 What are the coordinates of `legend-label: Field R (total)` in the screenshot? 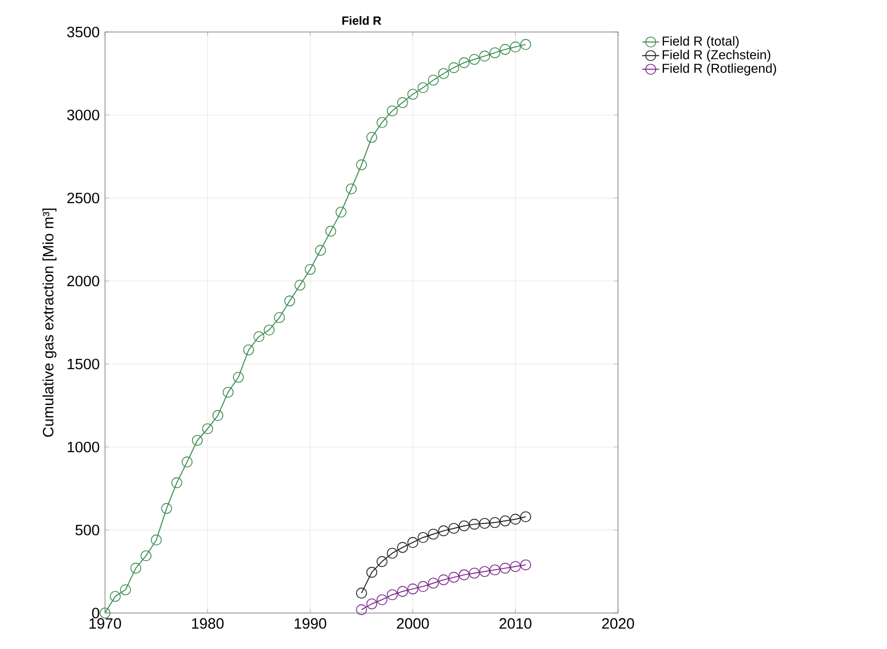 It's located at (700, 42).